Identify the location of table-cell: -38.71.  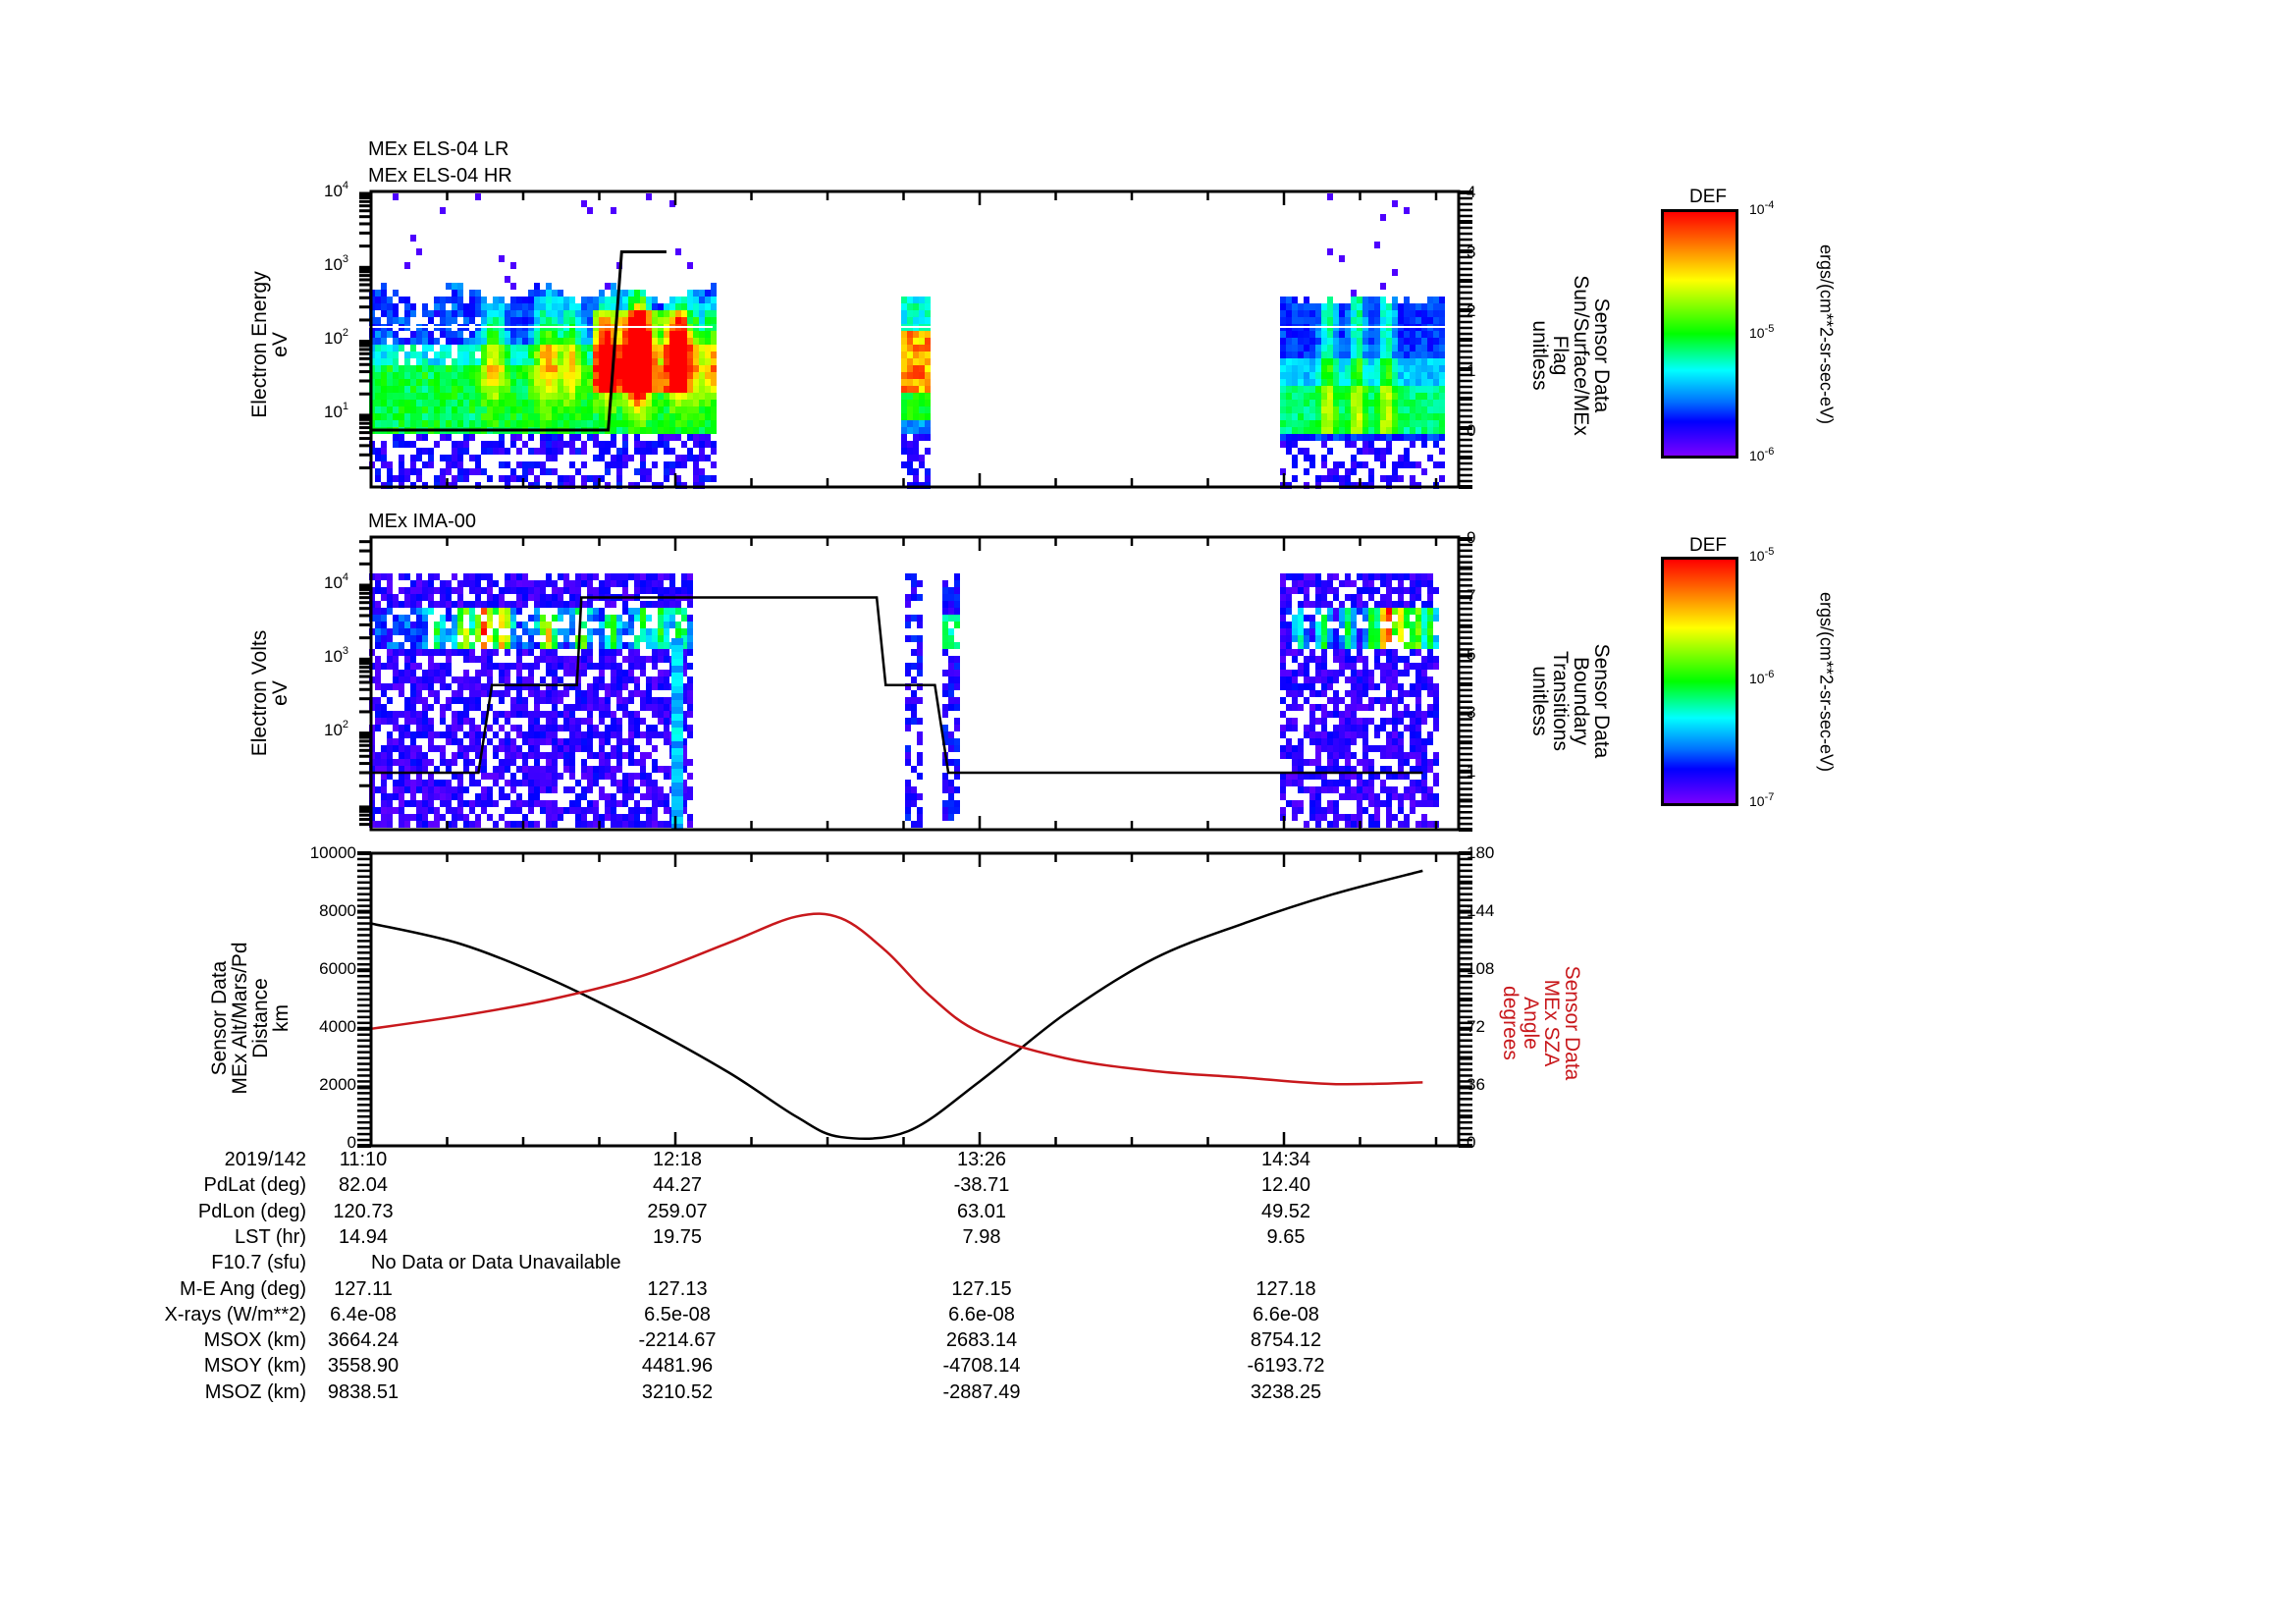
(982, 1185).